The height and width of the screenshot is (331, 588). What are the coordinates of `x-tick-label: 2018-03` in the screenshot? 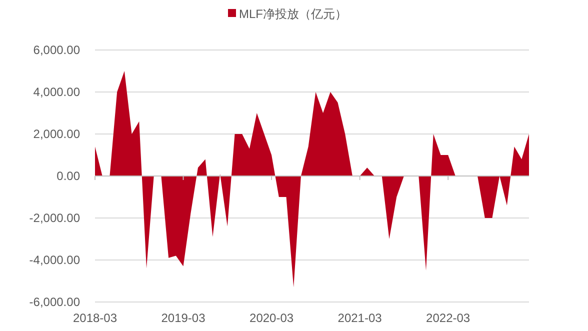 It's located at (95, 318).